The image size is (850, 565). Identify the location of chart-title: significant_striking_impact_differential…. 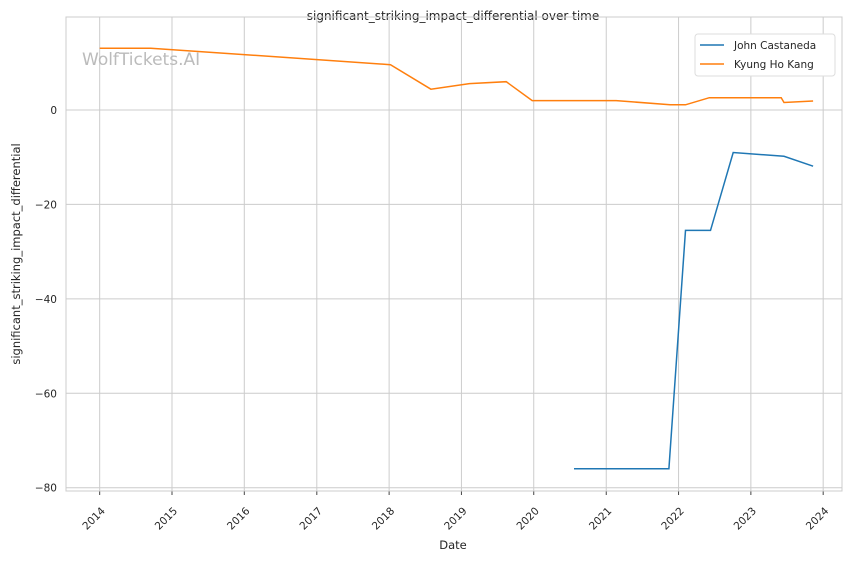
(453, 16).